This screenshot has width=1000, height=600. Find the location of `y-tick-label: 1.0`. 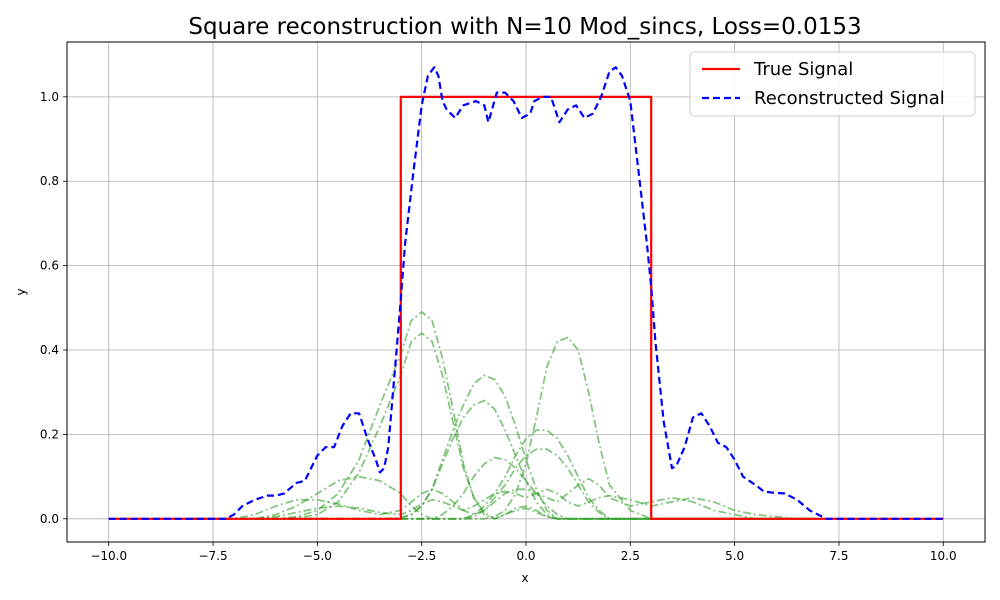

y-tick-label: 1.0 is located at coordinates (49, 97).